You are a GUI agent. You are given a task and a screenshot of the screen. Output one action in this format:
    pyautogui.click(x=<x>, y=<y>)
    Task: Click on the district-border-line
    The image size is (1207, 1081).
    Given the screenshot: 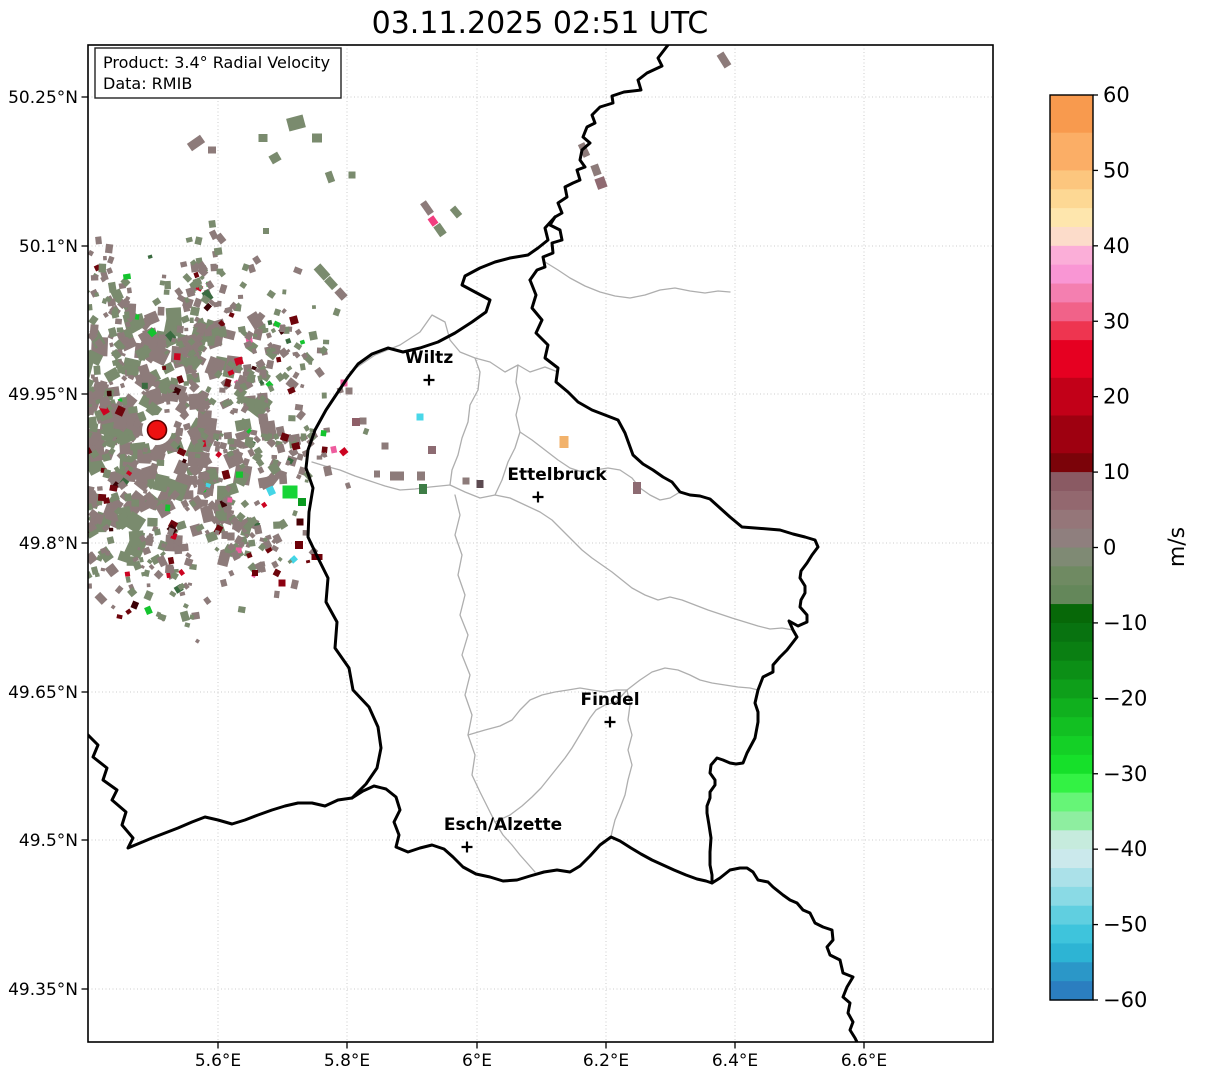 What is the action you would take?
    pyautogui.click(x=561, y=756)
    